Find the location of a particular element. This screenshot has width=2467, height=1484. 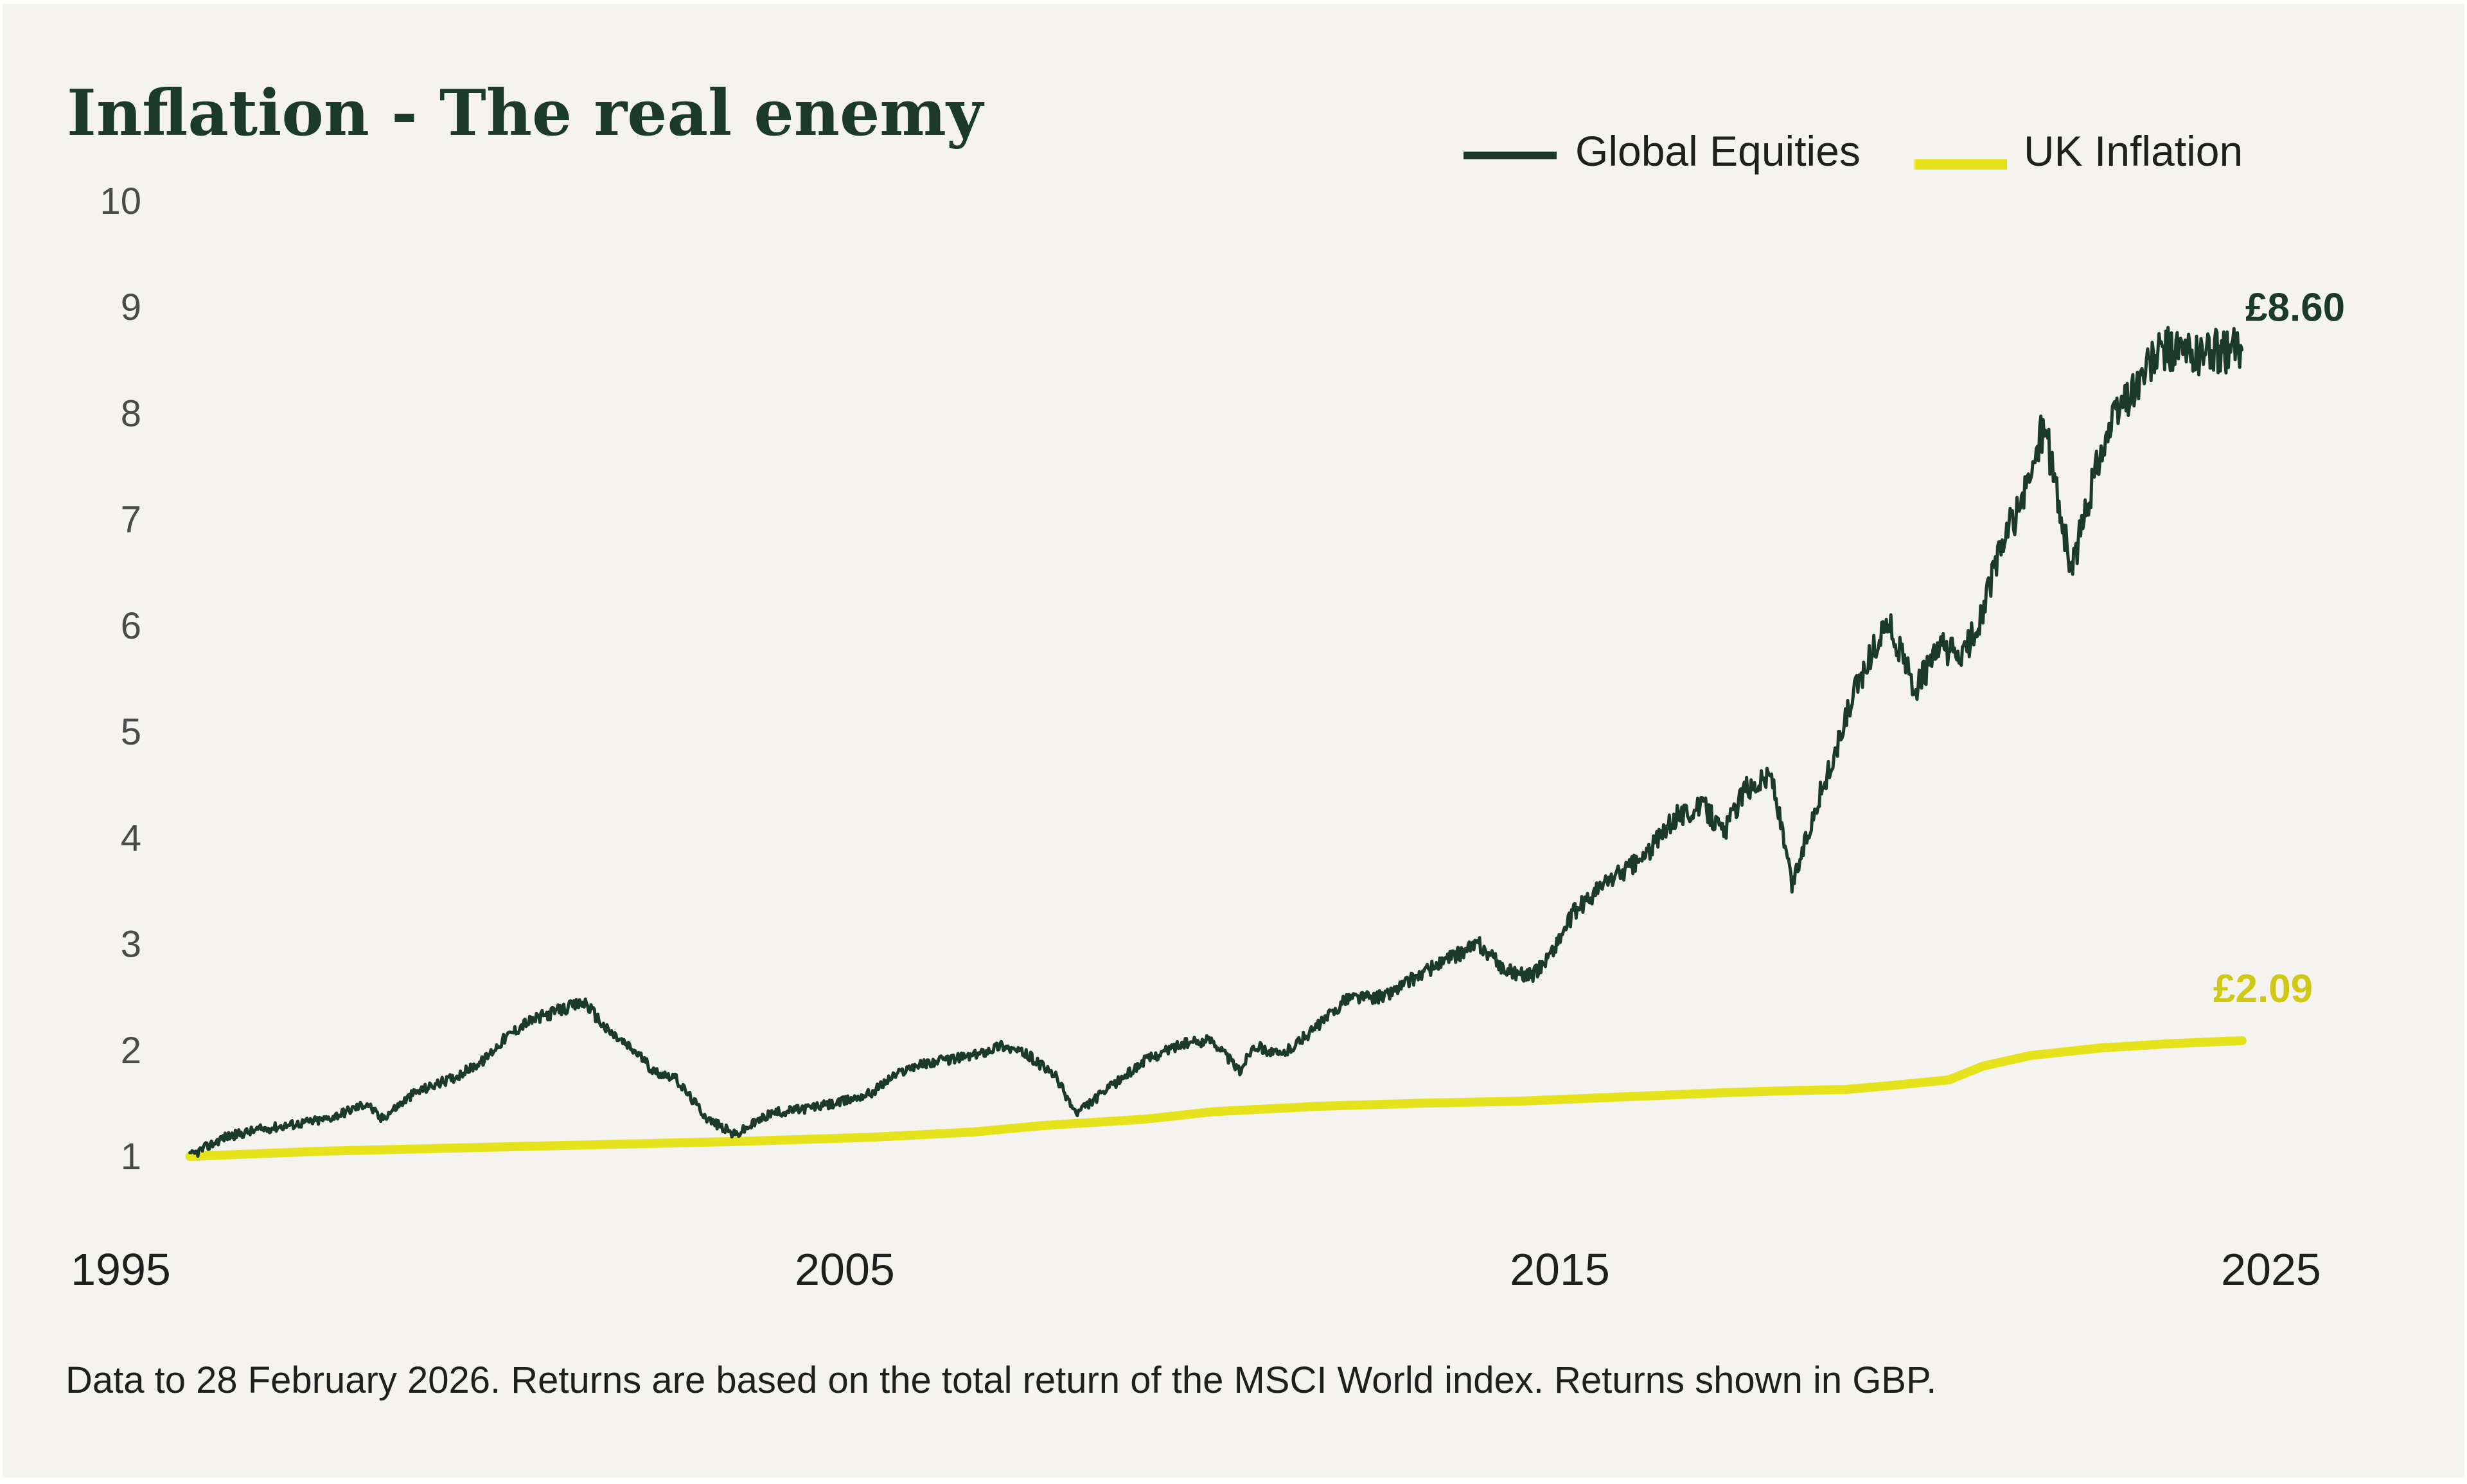

y-tick-label: 8 is located at coordinates (131, 413).